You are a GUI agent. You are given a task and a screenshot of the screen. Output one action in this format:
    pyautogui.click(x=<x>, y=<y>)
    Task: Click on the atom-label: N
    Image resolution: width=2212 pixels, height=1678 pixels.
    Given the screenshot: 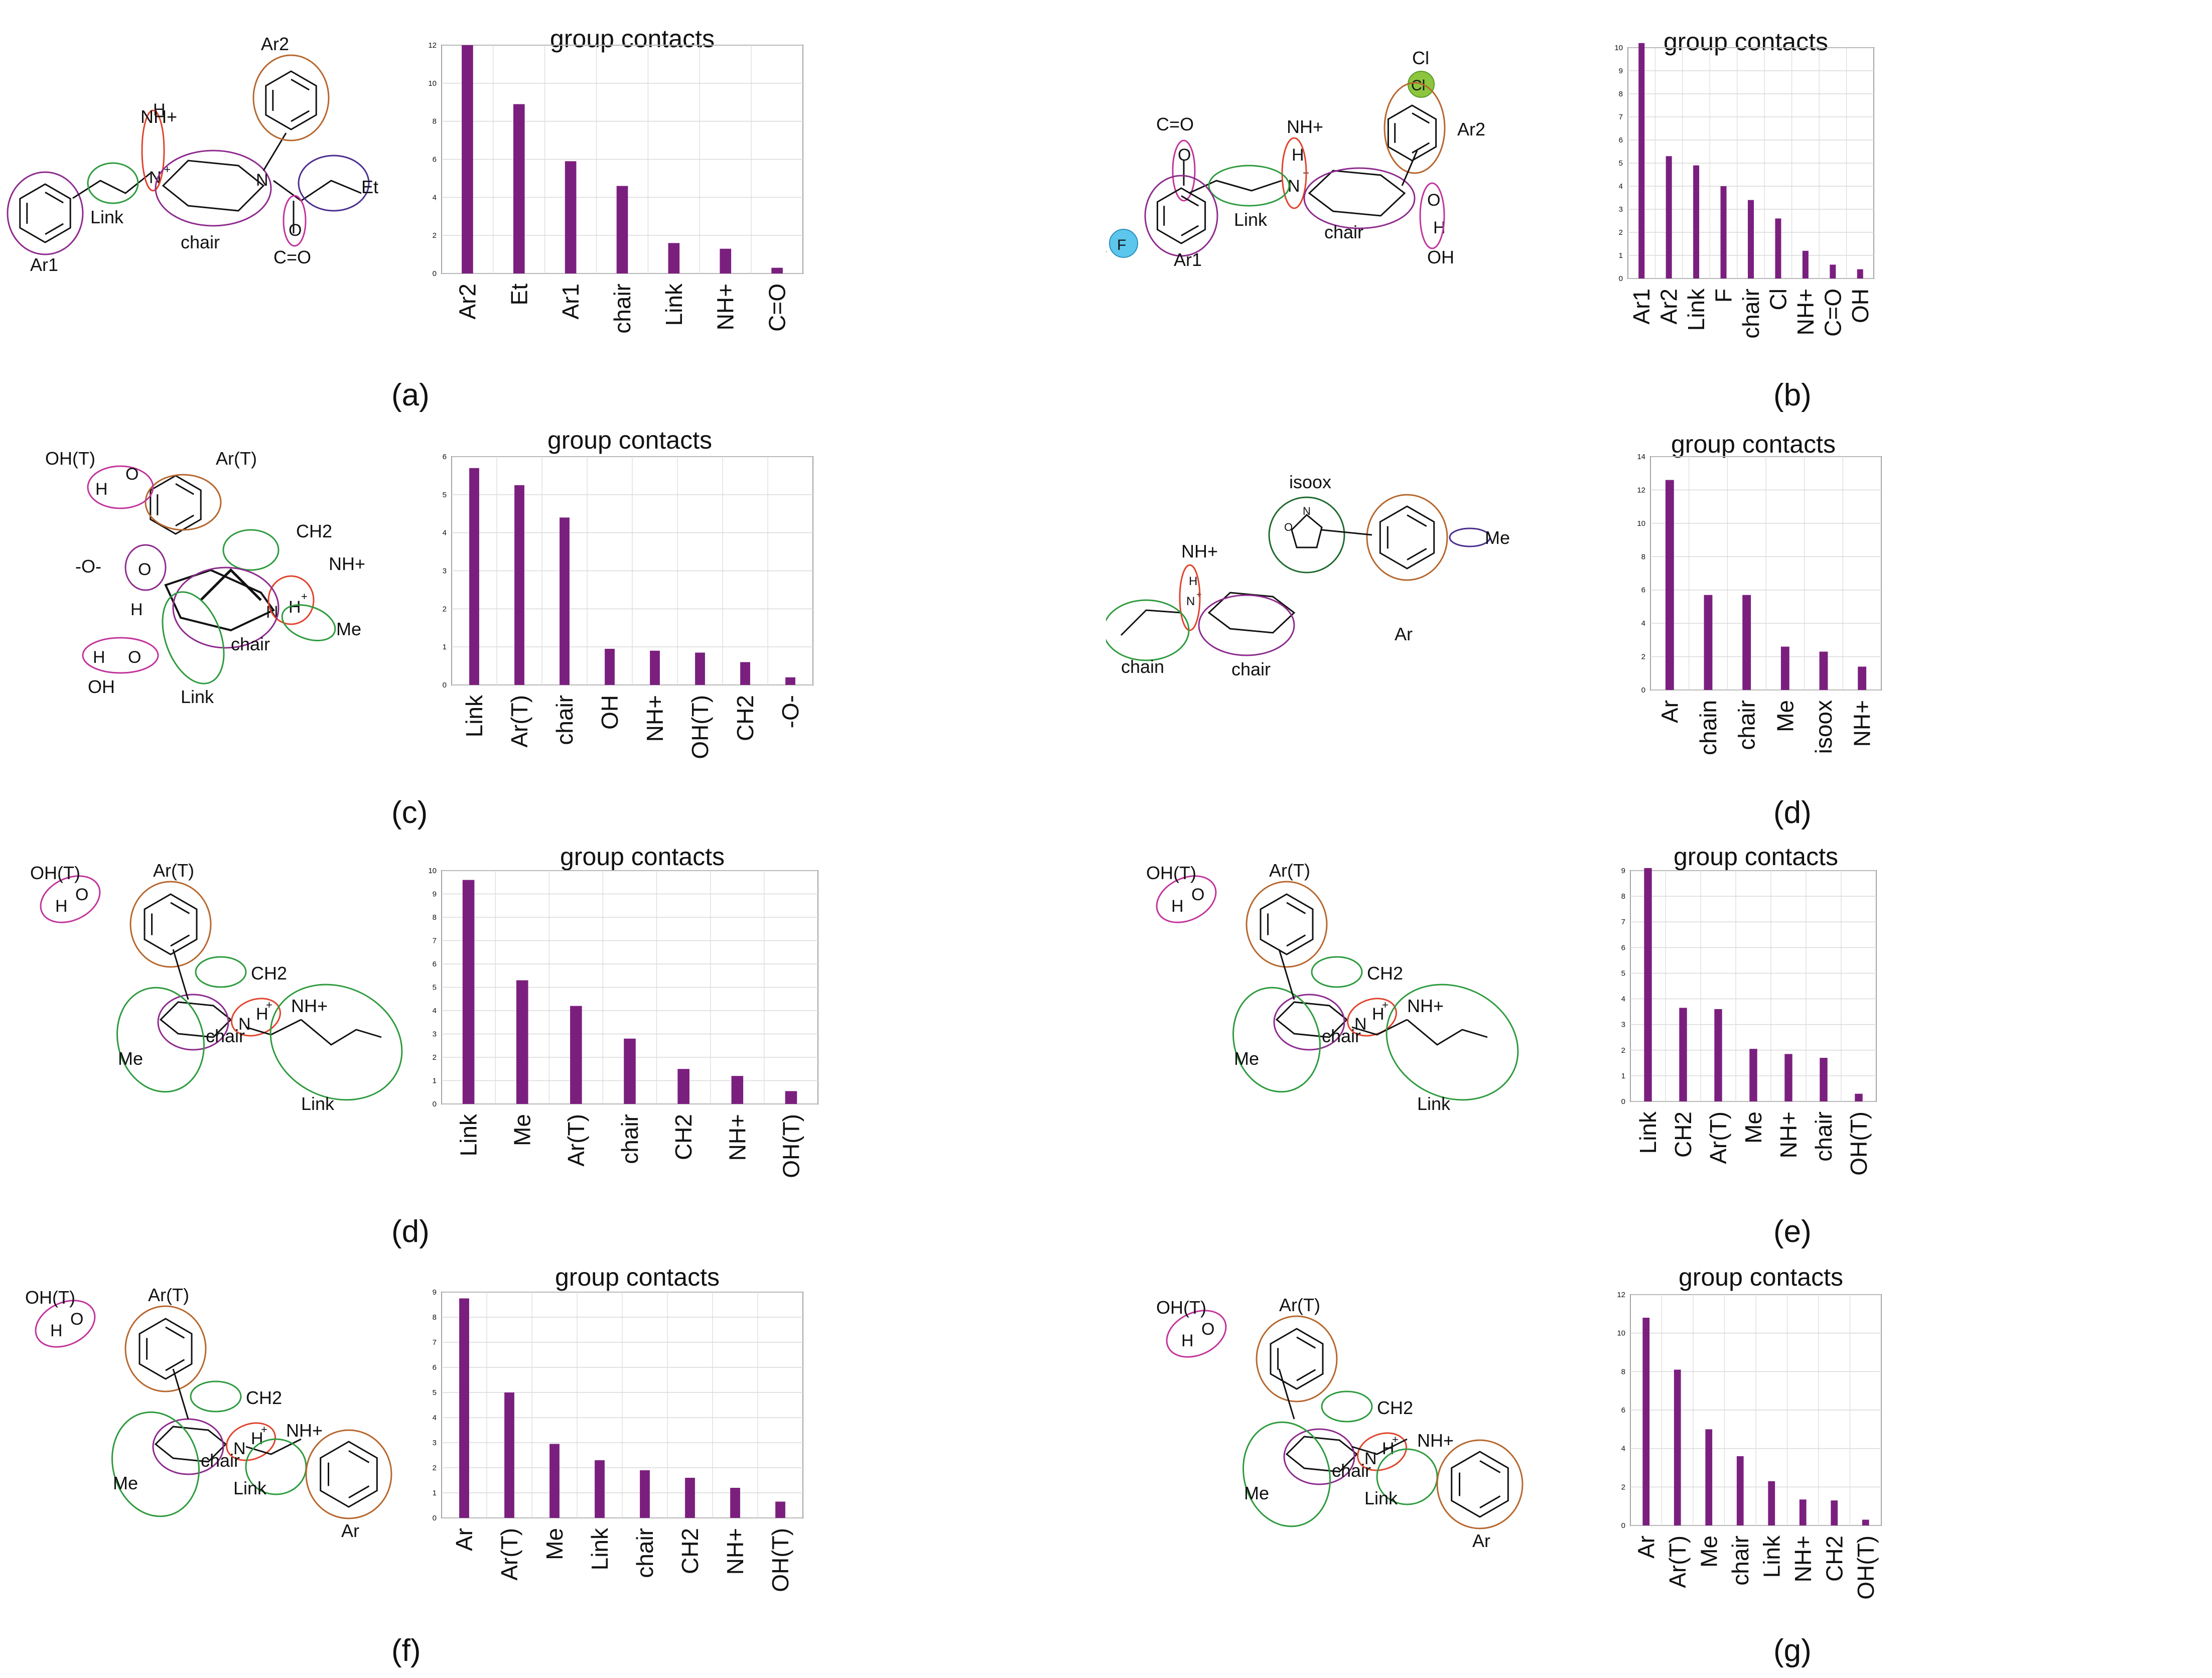 What is the action you would take?
    pyautogui.click(x=245, y=1024)
    